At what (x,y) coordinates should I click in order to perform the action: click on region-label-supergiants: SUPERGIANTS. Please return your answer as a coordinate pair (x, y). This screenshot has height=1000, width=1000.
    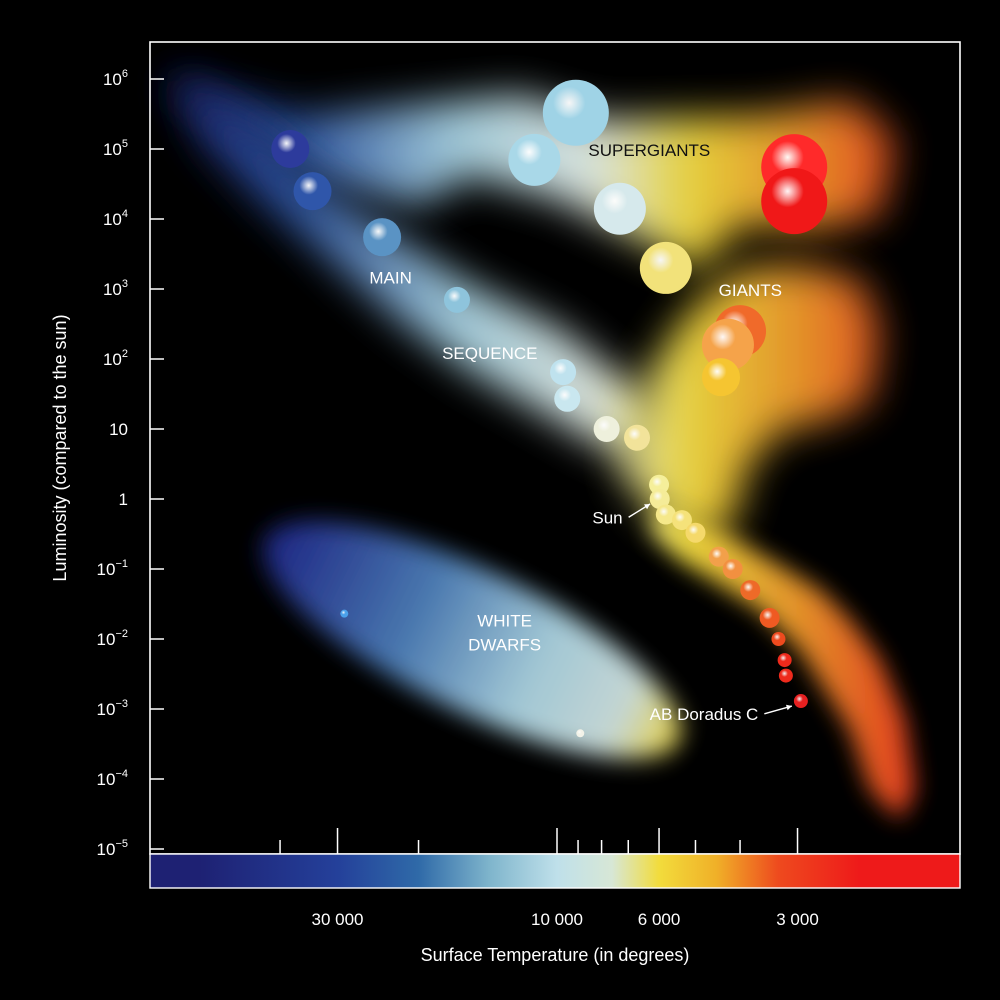
    Looking at the image, I should click on (649, 150).